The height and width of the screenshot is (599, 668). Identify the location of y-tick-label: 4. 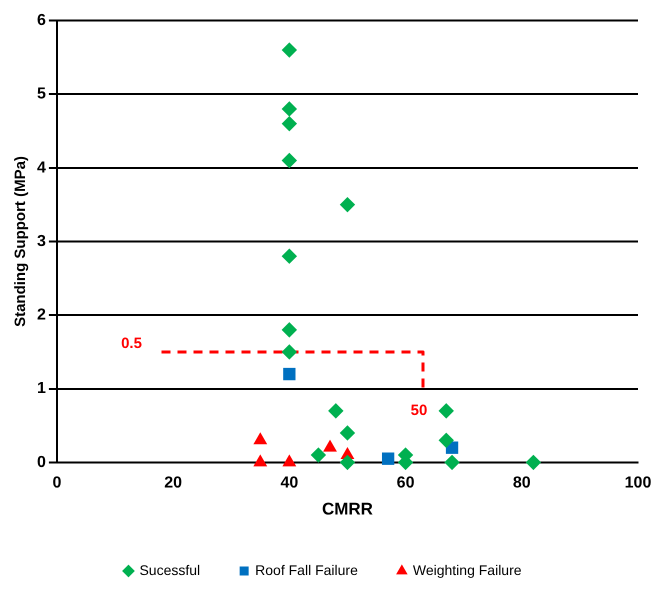
(41, 167).